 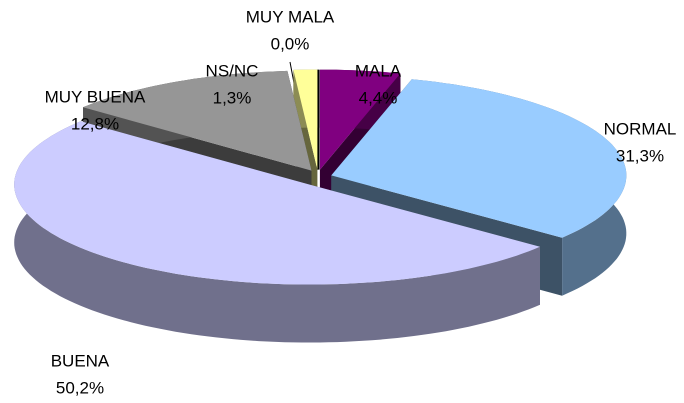 I want to click on slice-label: NORMAL, so click(x=640, y=128).